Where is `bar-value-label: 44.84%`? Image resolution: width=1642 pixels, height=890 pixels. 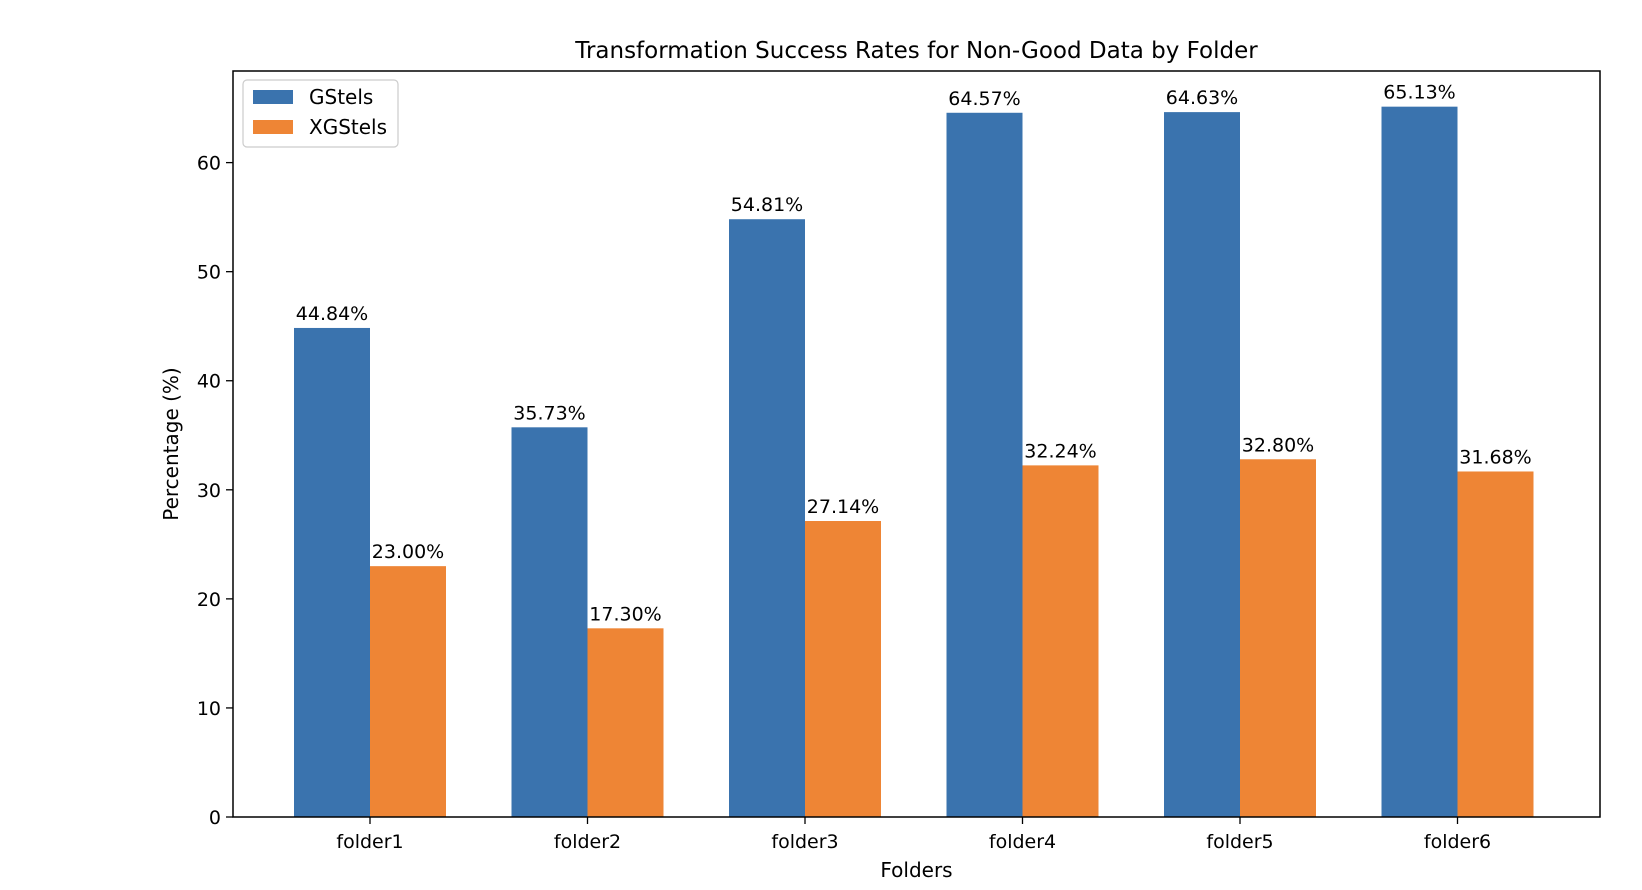
bar-value-label: 44.84% is located at coordinates (332, 314).